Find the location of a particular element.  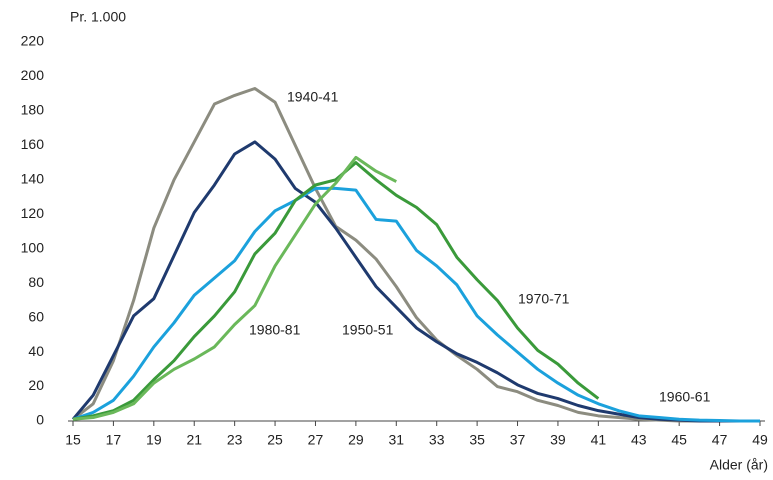

y-tick-label: 60 is located at coordinates (36, 316).